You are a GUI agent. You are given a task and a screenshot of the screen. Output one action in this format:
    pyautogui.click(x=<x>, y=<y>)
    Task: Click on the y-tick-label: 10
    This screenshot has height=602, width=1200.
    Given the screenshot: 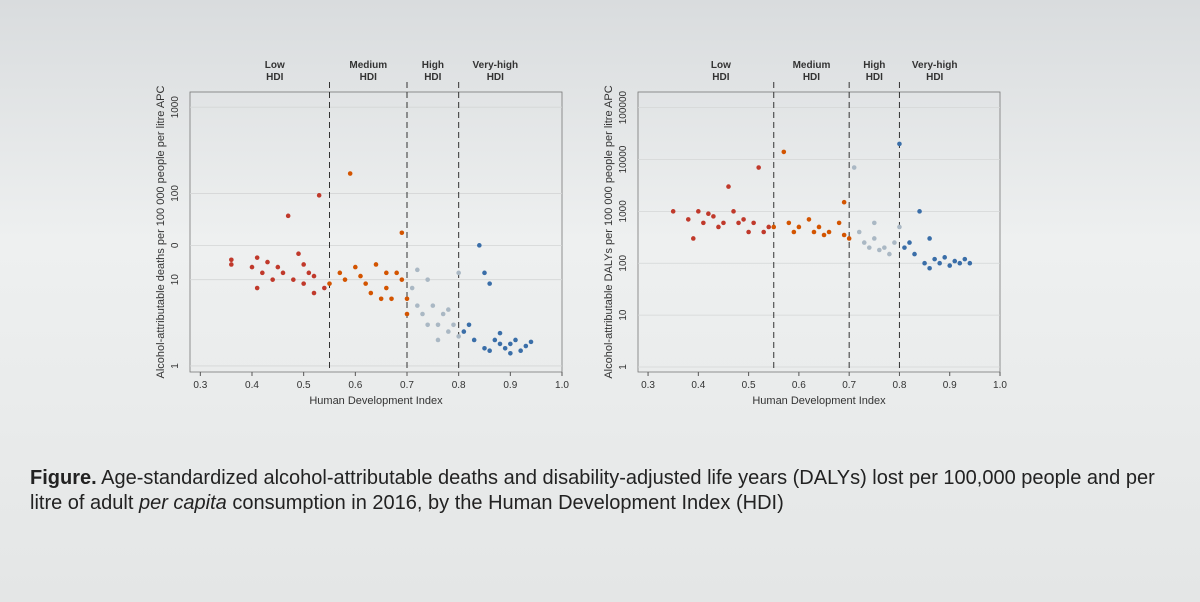 What is the action you would take?
    pyautogui.click(x=623, y=315)
    